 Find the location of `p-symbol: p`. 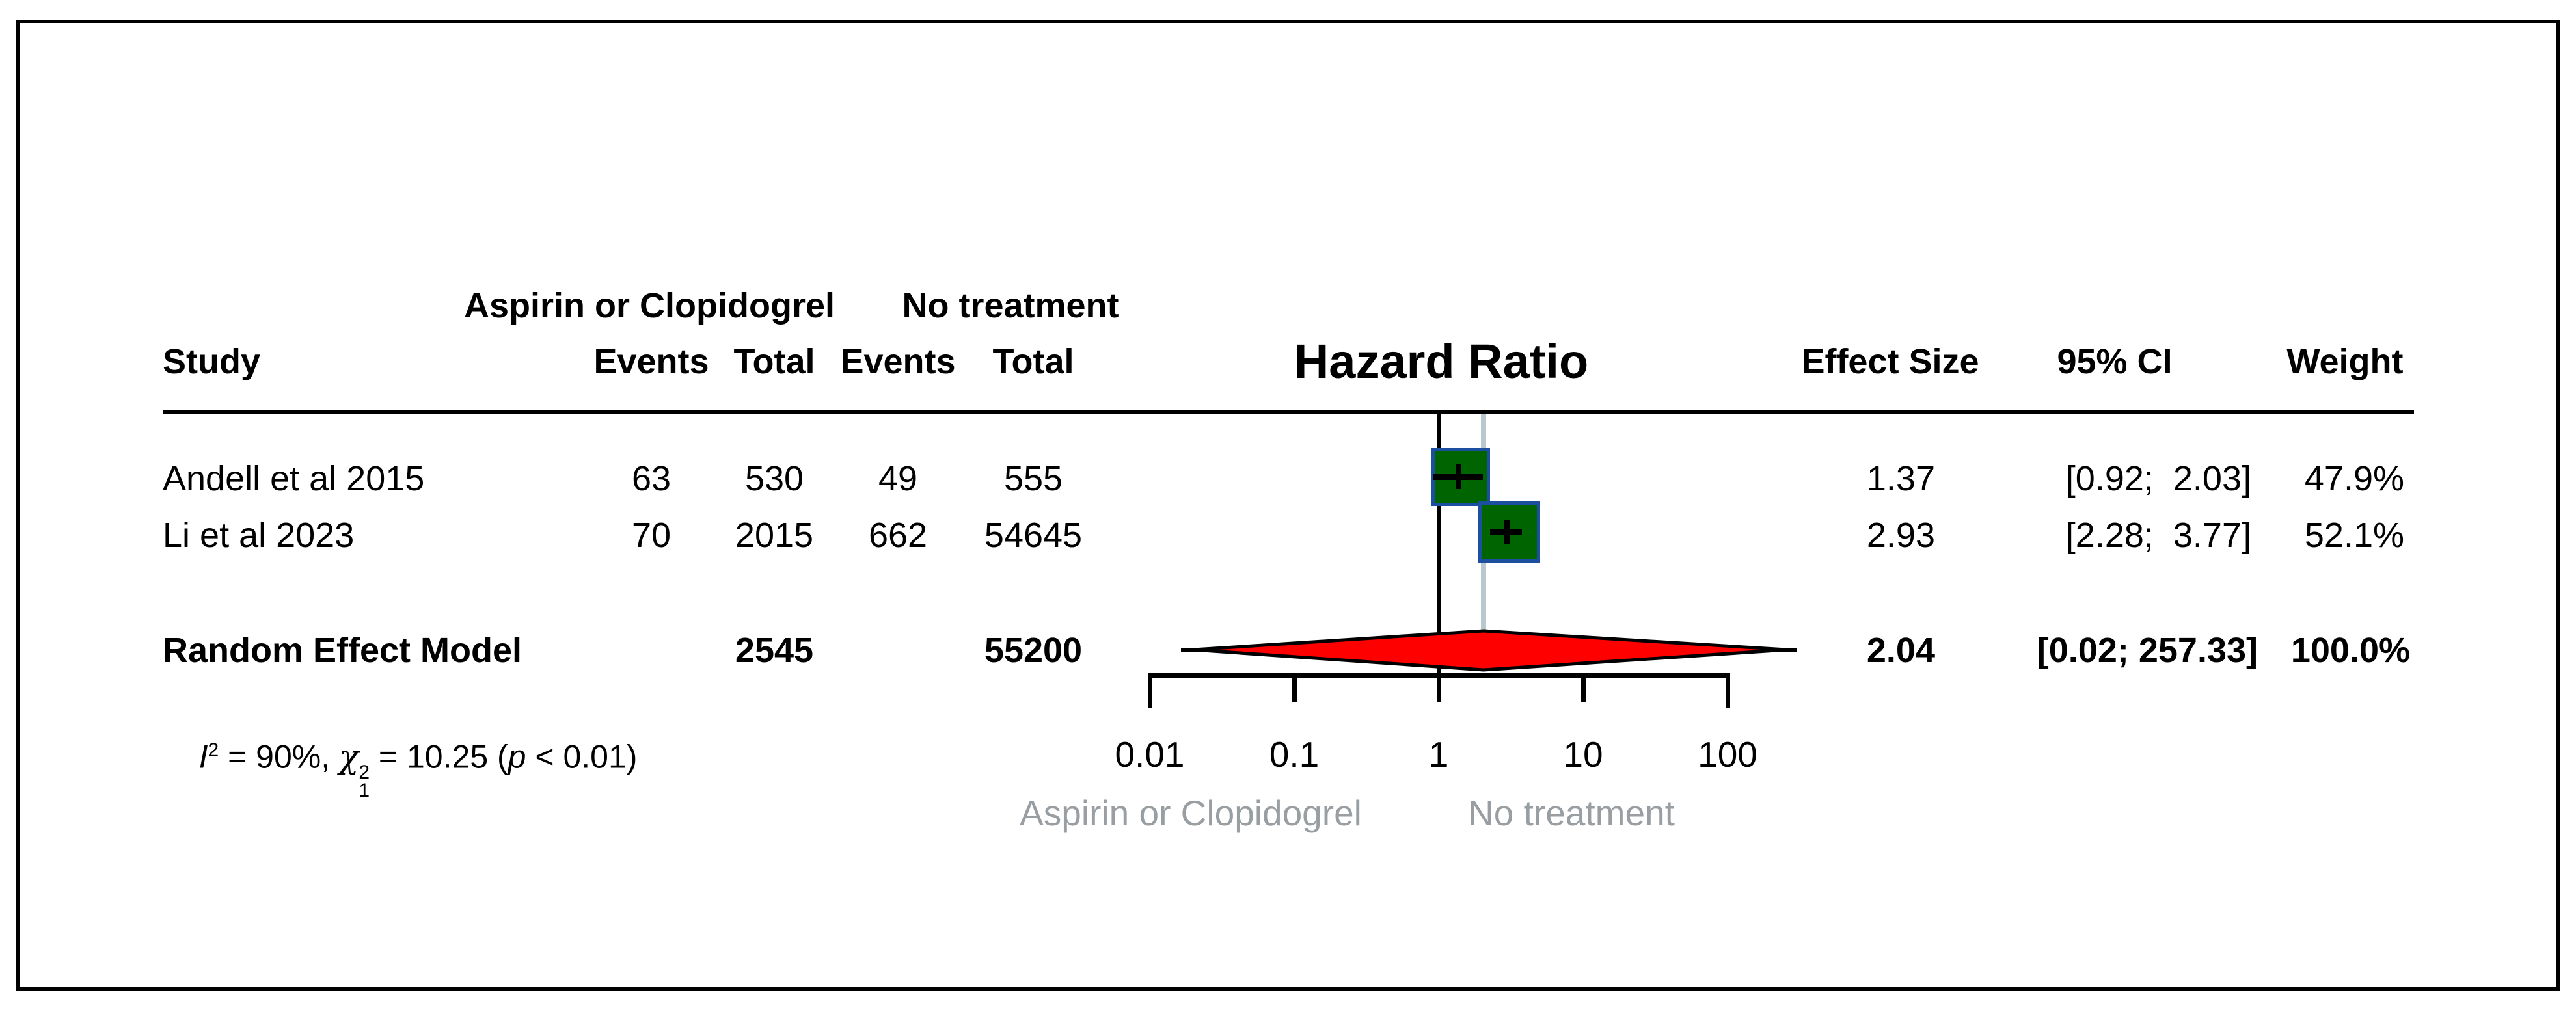

p-symbol: p is located at coordinates (517, 756).